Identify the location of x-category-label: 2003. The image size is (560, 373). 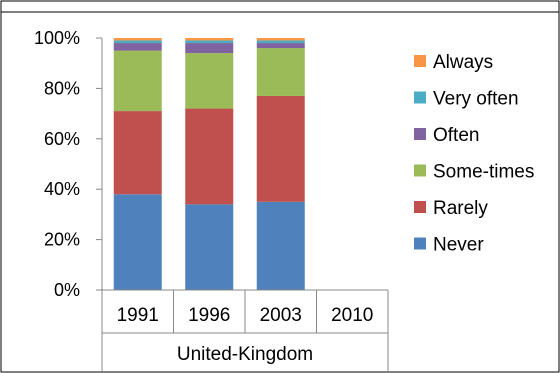
(281, 315).